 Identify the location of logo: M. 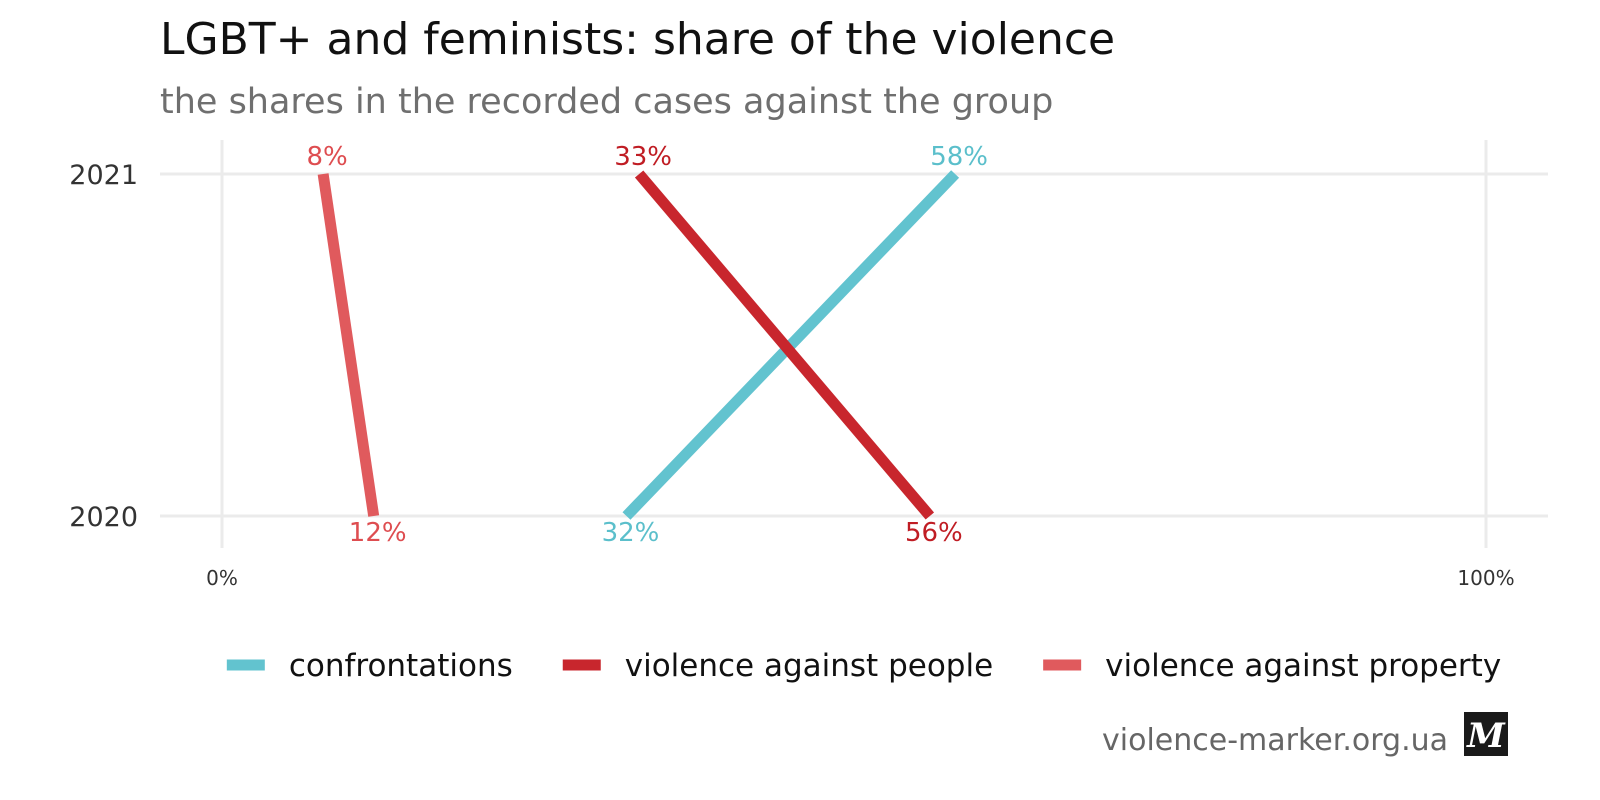
(1486, 734).